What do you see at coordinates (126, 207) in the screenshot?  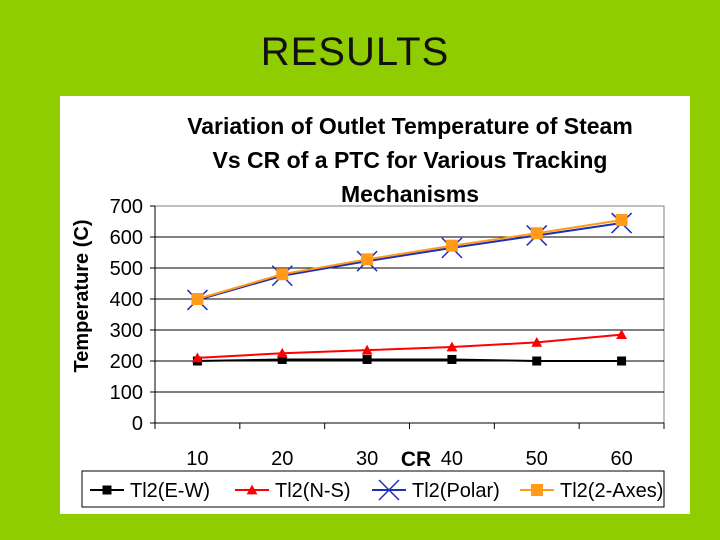 I see `y-tick-label: 700` at bounding box center [126, 207].